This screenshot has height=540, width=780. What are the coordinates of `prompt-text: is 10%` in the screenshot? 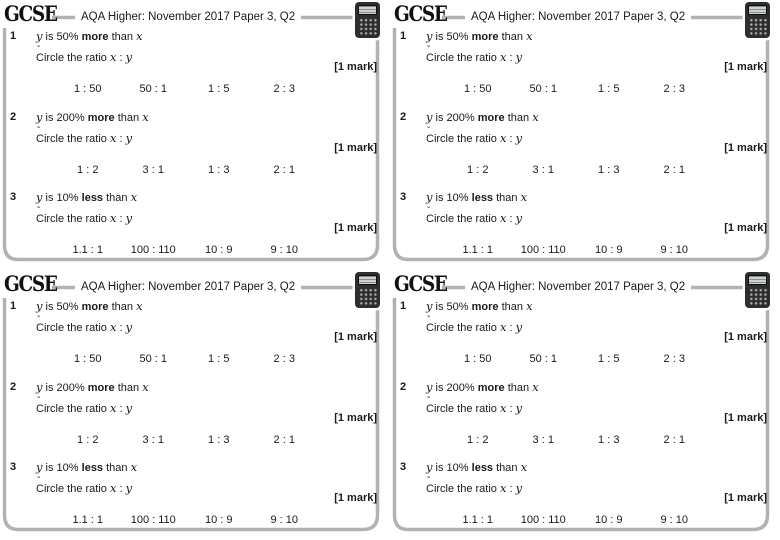 It's located at (452, 198).